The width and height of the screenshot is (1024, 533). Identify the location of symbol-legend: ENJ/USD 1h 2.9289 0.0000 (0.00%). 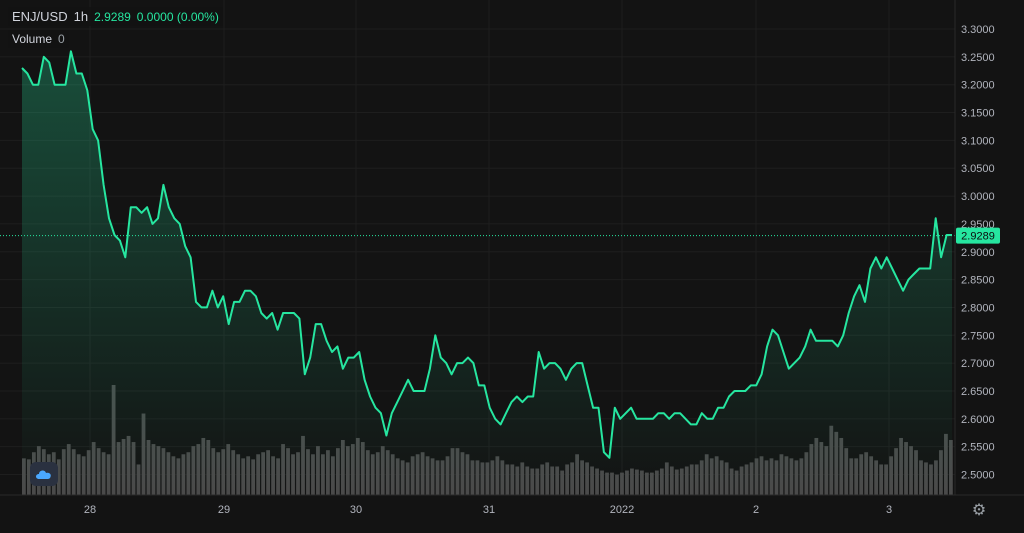
(115, 16).